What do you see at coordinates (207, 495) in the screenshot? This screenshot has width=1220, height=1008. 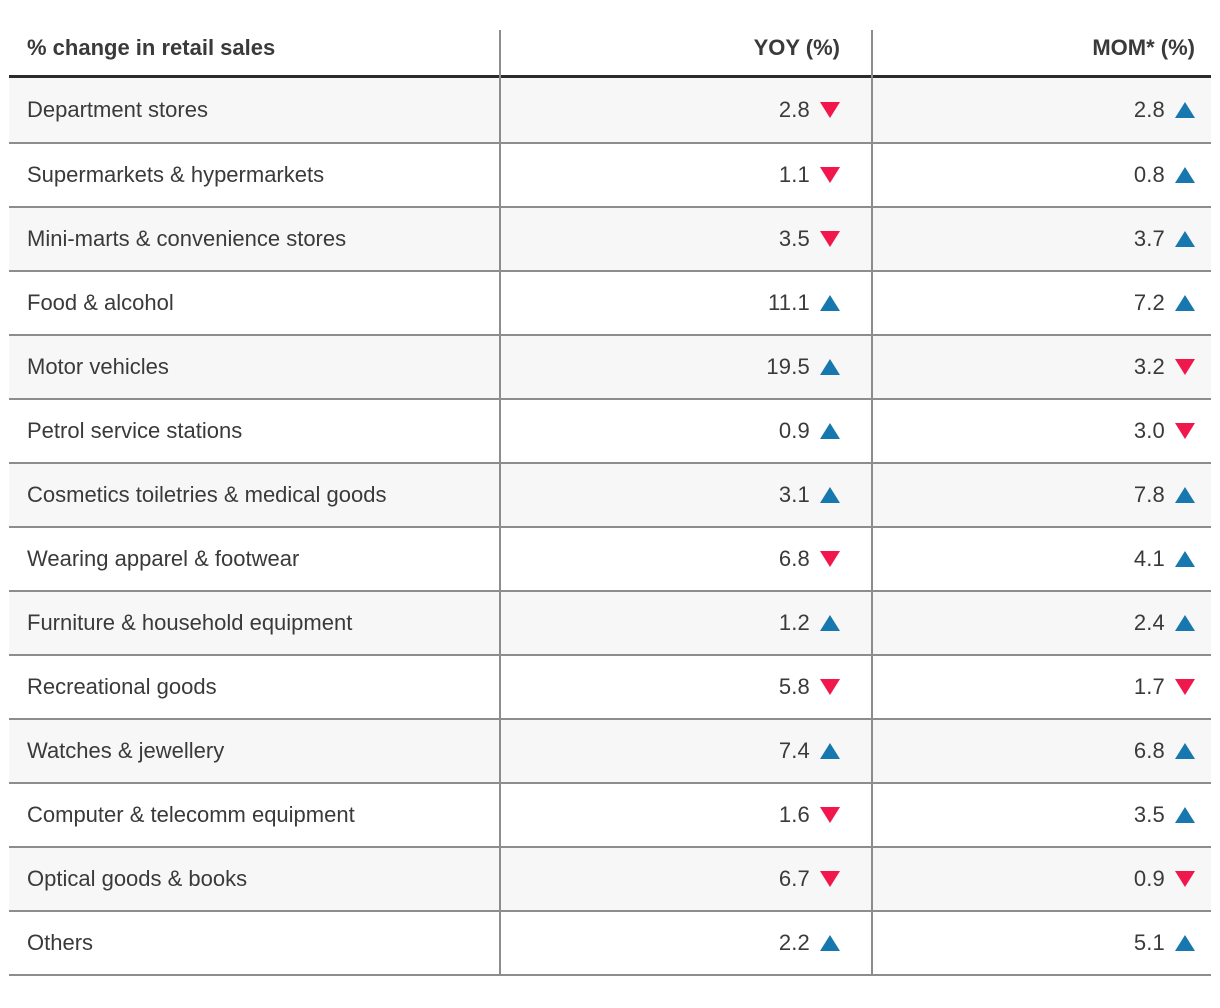 I see `category-label: Cosmetics toiletries & medical goods` at bounding box center [207, 495].